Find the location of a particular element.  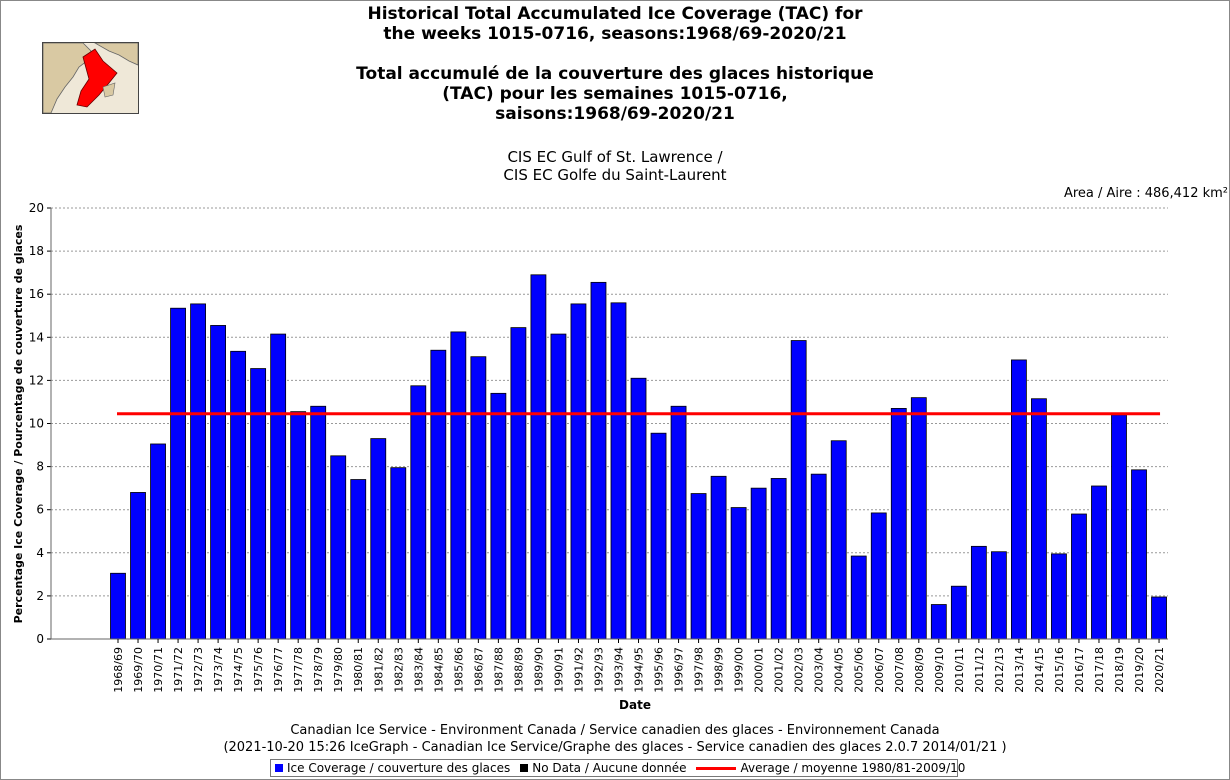

x-tick-label: 2007/08 is located at coordinates (899, 670).